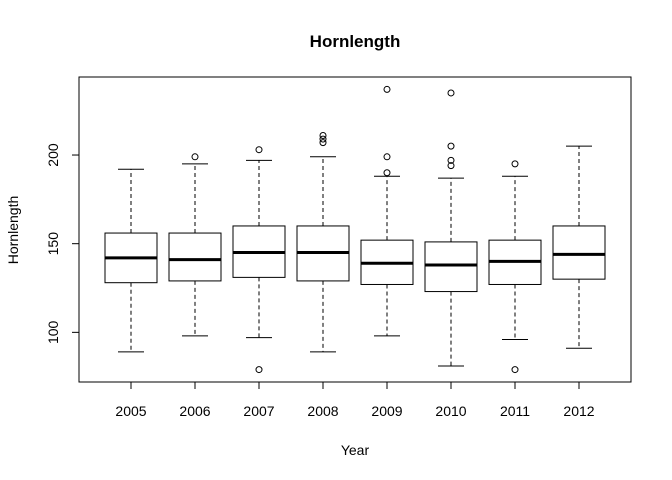  Describe the element at coordinates (53, 155) in the screenshot. I see `y-tick-label: 200` at that location.